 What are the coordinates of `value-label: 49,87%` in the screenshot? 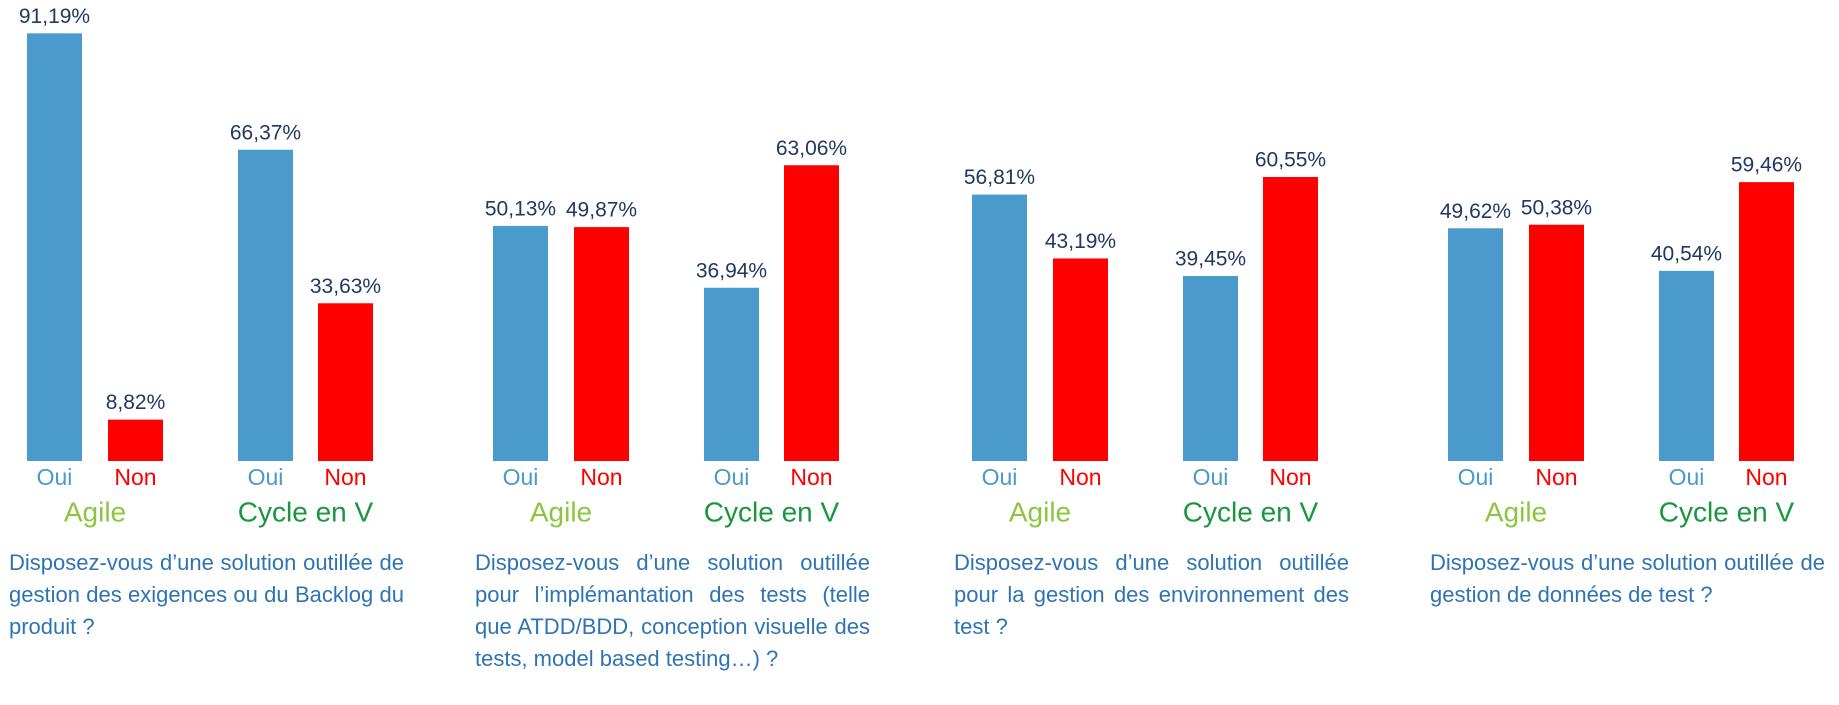 It's located at (601, 210).